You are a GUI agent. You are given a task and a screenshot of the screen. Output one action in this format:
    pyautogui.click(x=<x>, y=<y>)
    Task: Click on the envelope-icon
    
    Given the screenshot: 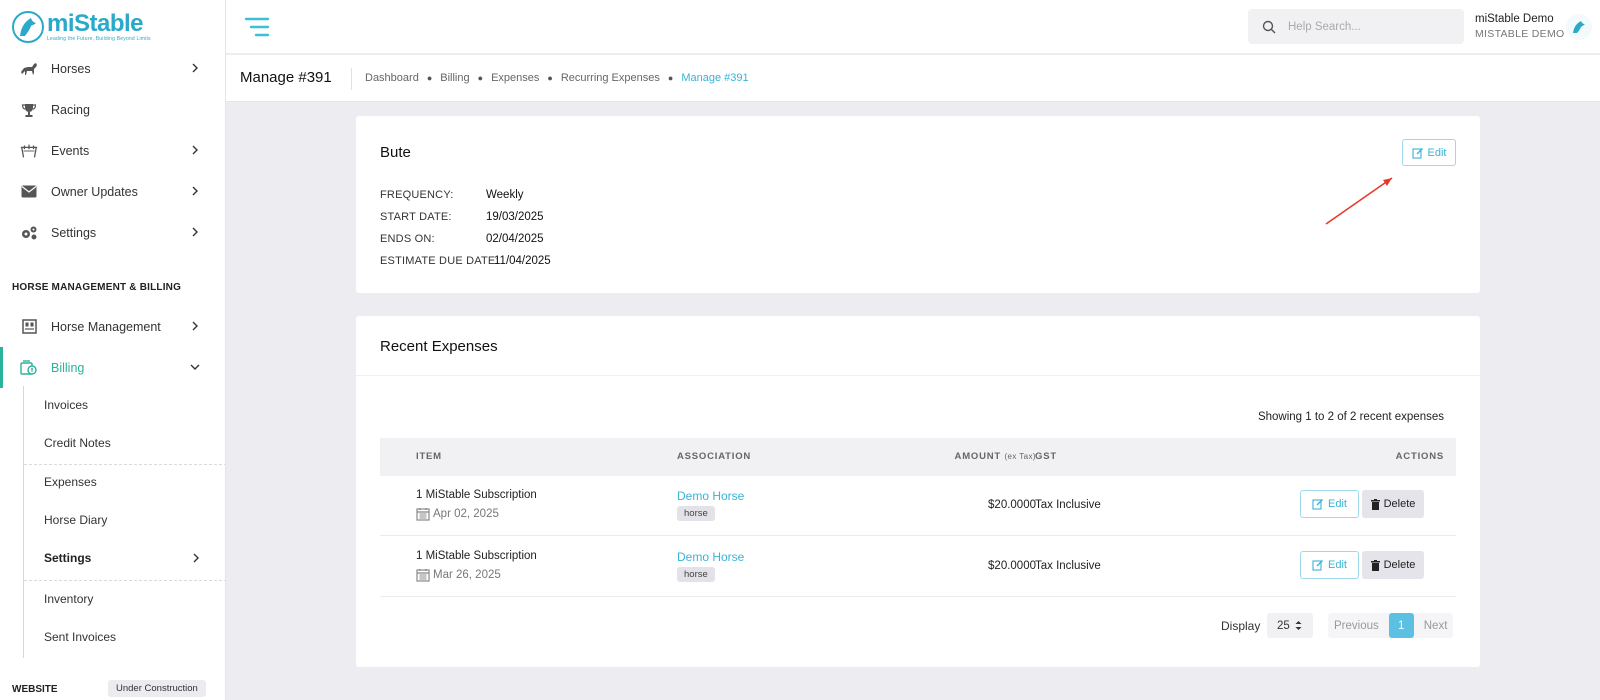 What is the action you would take?
    pyautogui.click(x=29, y=192)
    